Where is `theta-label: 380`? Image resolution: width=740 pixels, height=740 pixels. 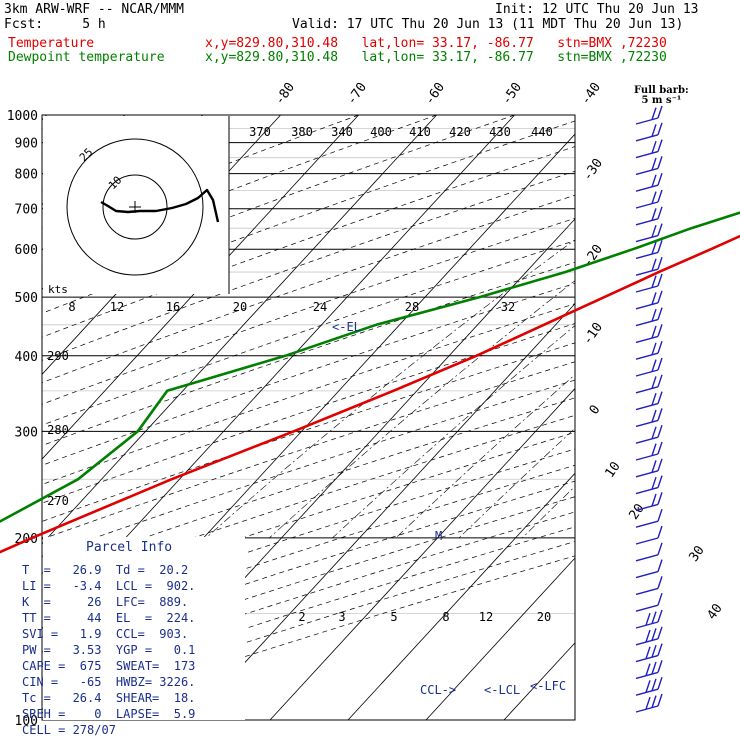 theta-label: 380 is located at coordinates (302, 132).